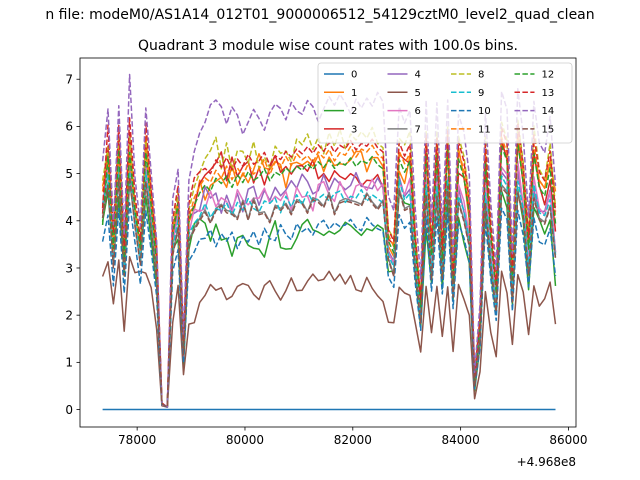 The width and height of the screenshot is (640, 480). Describe the element at coordinates (69, 410) in the screenshot. I see `y-tick-label: 0` at that location.